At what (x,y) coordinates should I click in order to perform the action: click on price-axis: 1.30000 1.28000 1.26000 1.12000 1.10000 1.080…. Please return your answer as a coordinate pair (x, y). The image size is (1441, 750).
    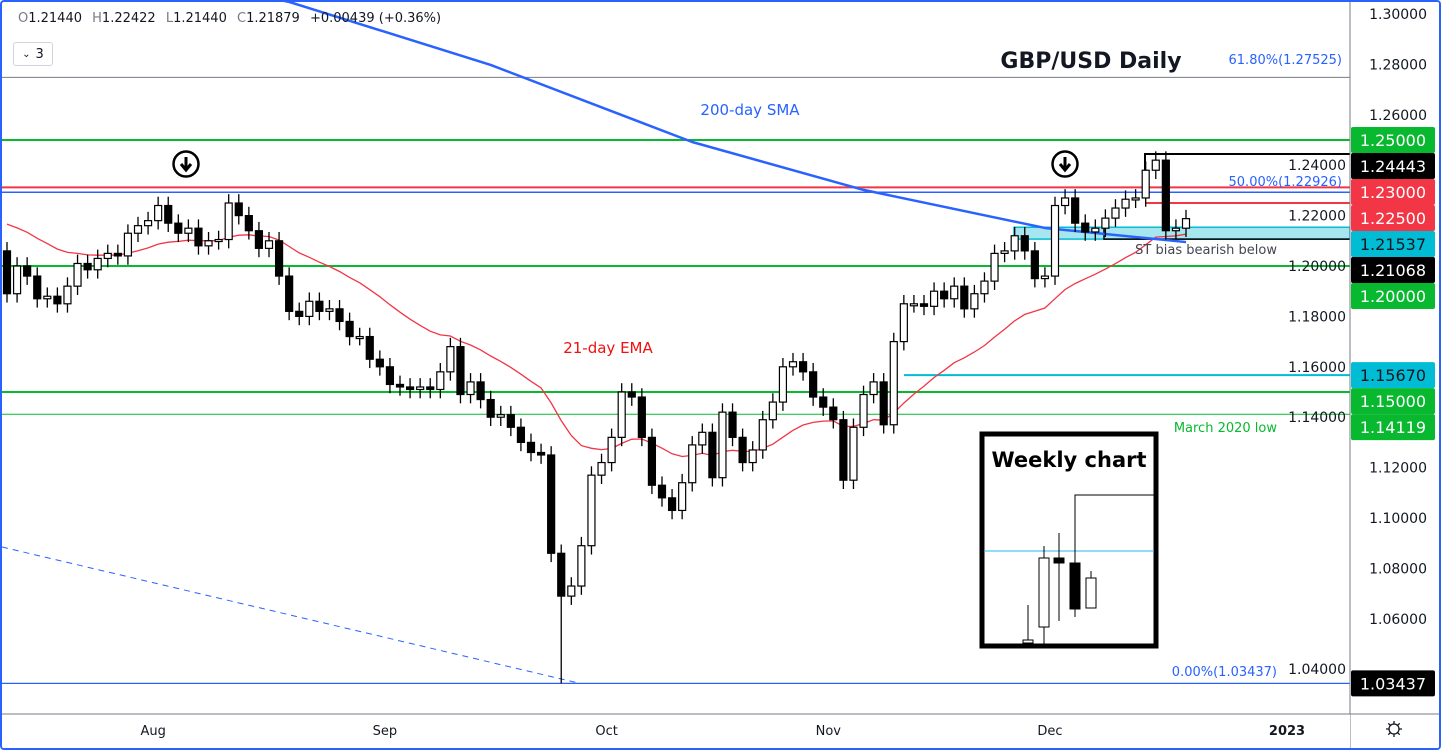
    Looking at the image, I should click on (1394, 375).